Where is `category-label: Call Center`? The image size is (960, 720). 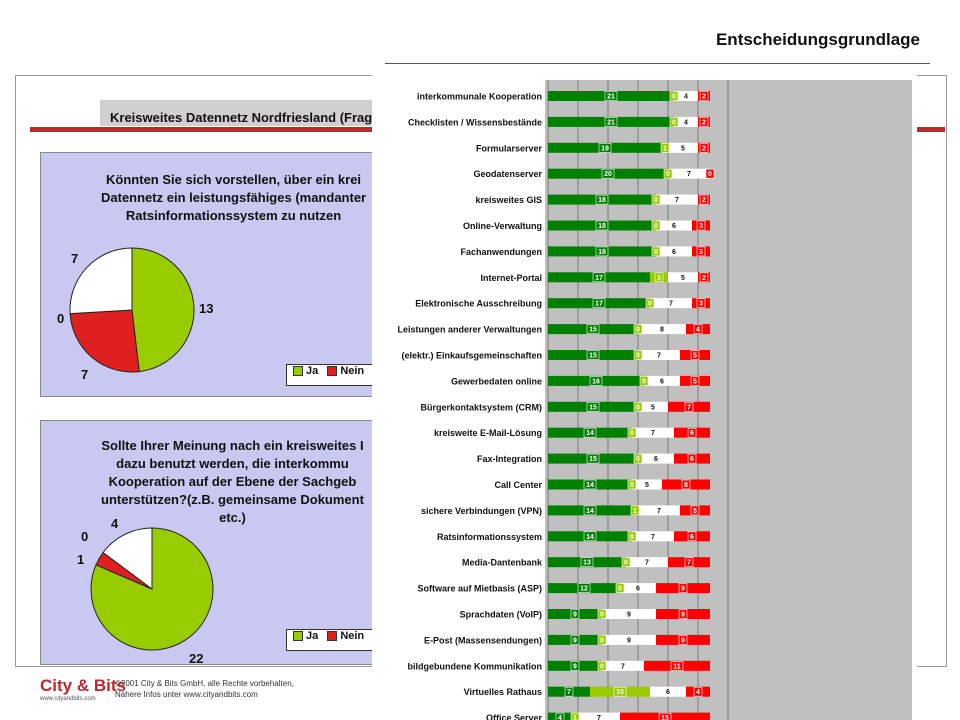 category-label: Call Center is located at coordinates (518, 485).